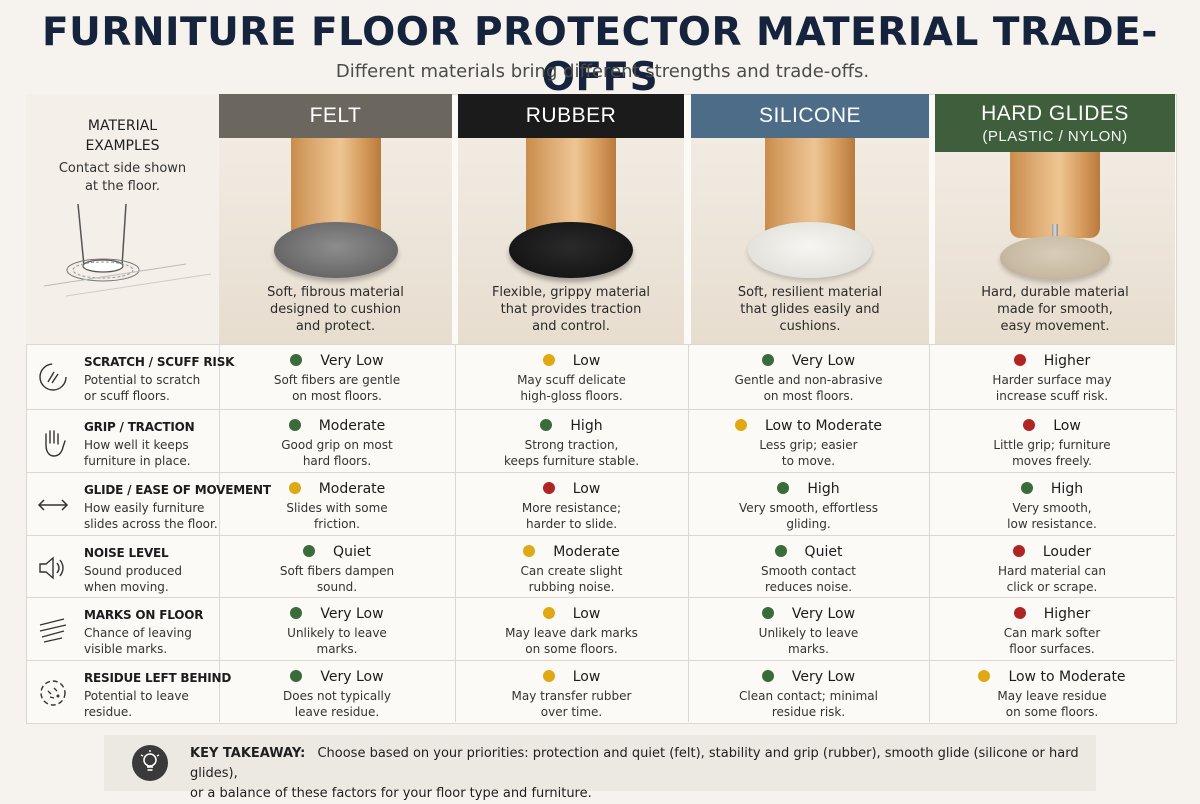 The image size is (1200, 804). What do you see at coordinates (127, 250) in the screenshot?
I see `table-leg-diagram-icon` at bounding box center [127, 250].